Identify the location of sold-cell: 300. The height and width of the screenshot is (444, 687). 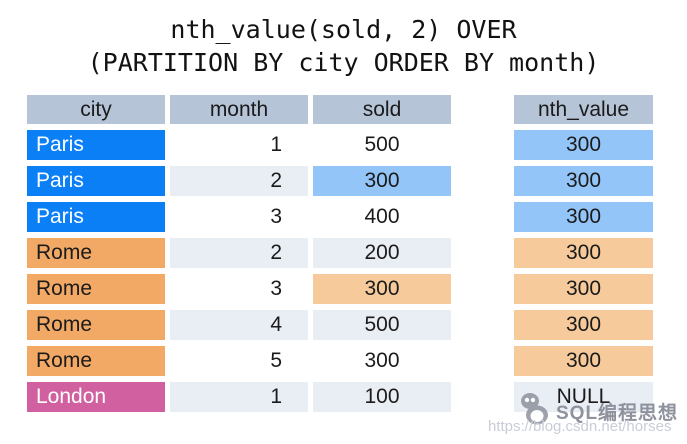
(382, 361).